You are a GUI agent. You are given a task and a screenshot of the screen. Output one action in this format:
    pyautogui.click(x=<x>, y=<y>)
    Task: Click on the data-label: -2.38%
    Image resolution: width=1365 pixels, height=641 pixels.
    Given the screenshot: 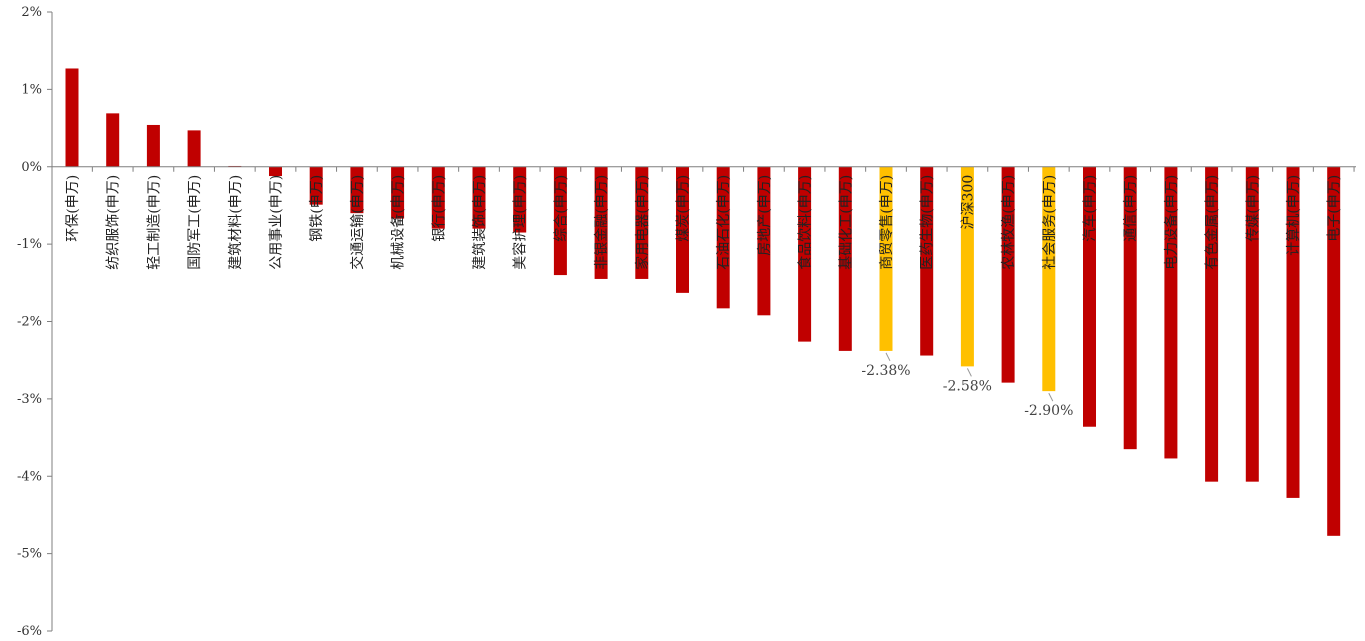 What is the action you would take?
    pyautogui.click(x=885, y=371)
    